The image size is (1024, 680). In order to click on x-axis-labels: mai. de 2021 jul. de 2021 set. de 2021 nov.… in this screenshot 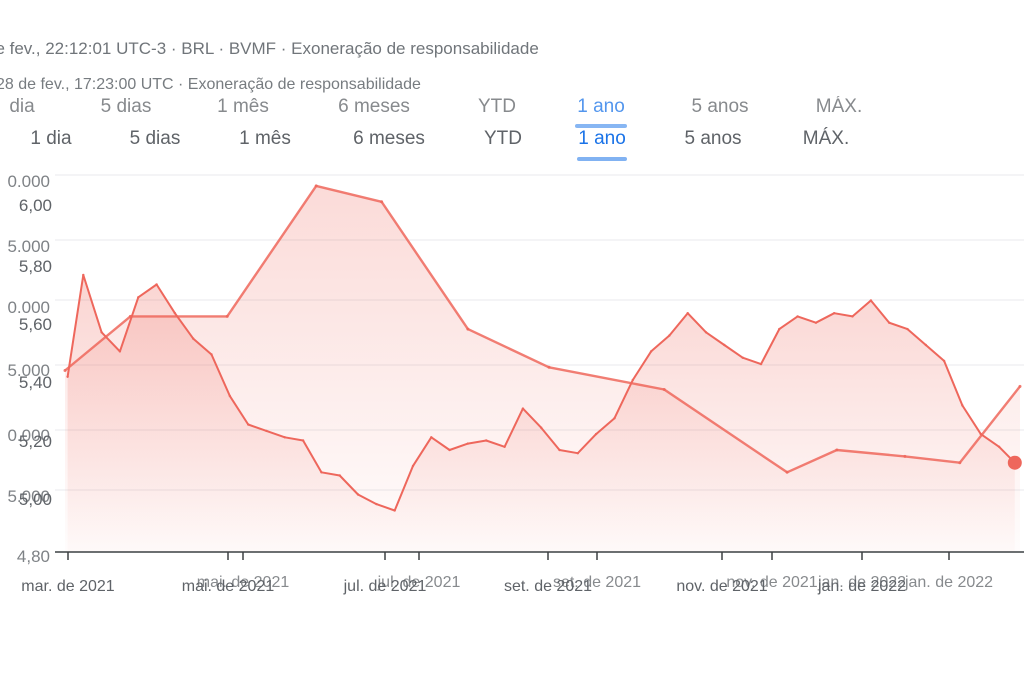, I will do `click(507, 584)`.